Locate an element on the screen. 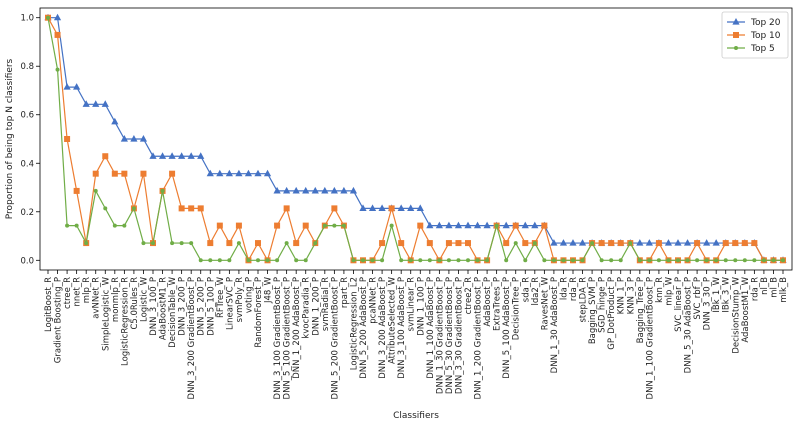  x-tick-label: ml_B is located at coordinates (774, 287).